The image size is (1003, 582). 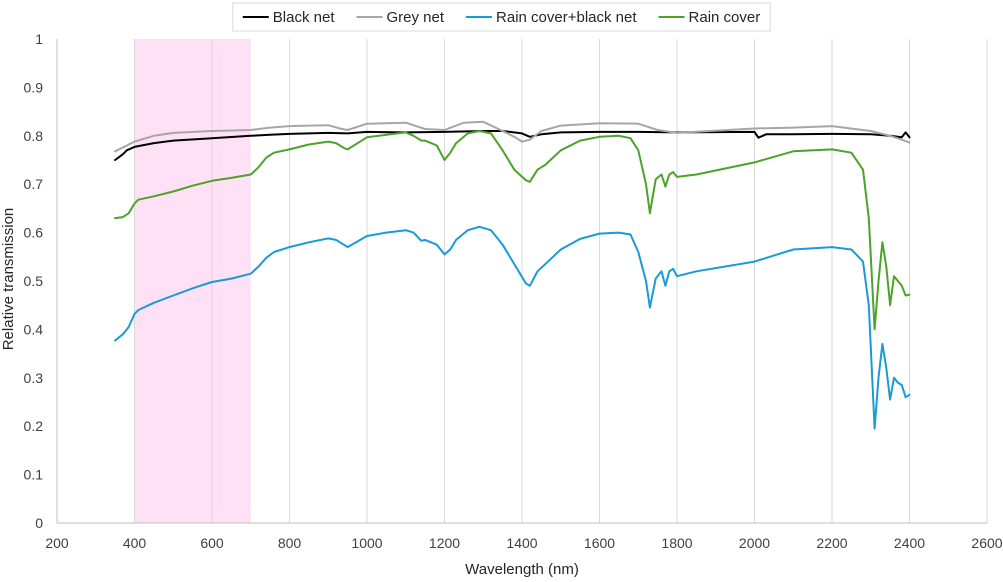 What do you see at coordinates (415, 17) in the screenshot?
I see `legend-label: Grey net` at bounding box center [415, 17].